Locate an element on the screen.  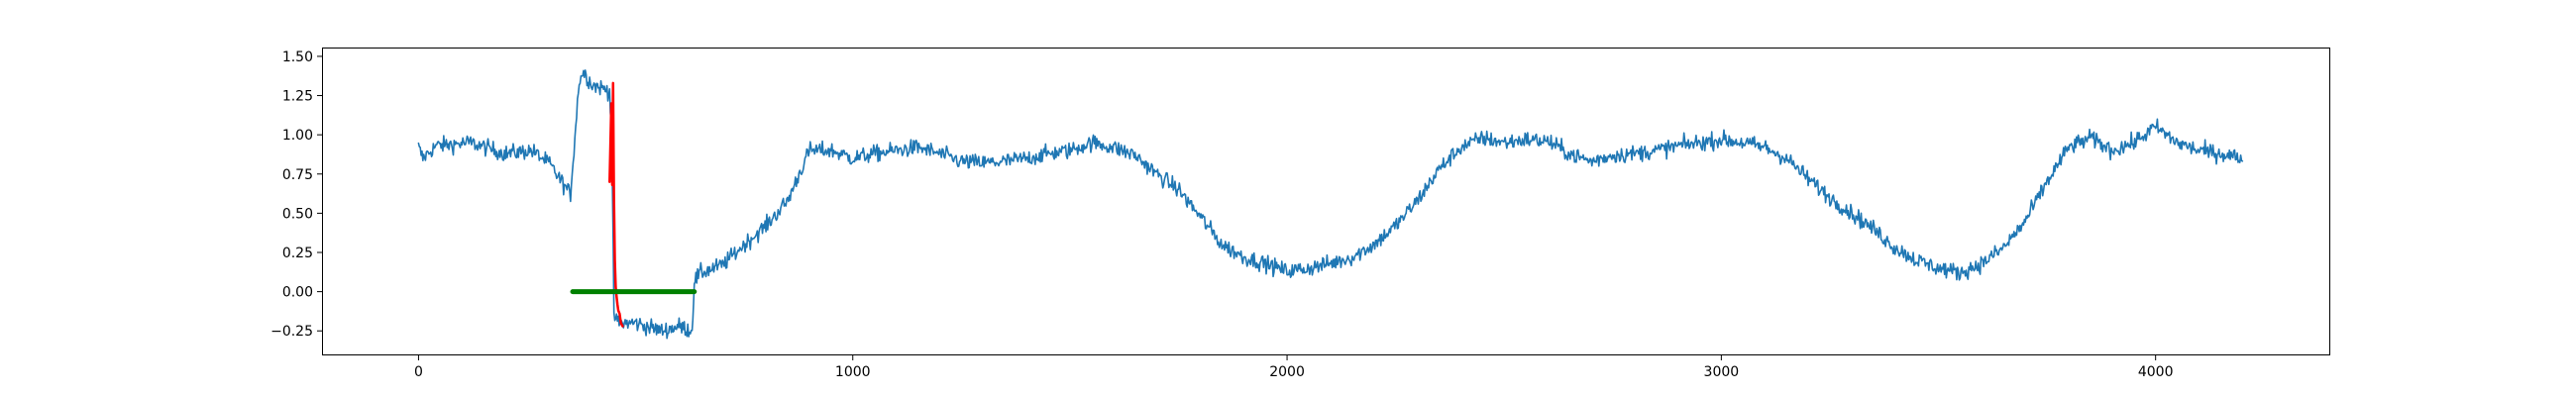
x-tick-label: 3000 is located at coordinates (1722, 372).